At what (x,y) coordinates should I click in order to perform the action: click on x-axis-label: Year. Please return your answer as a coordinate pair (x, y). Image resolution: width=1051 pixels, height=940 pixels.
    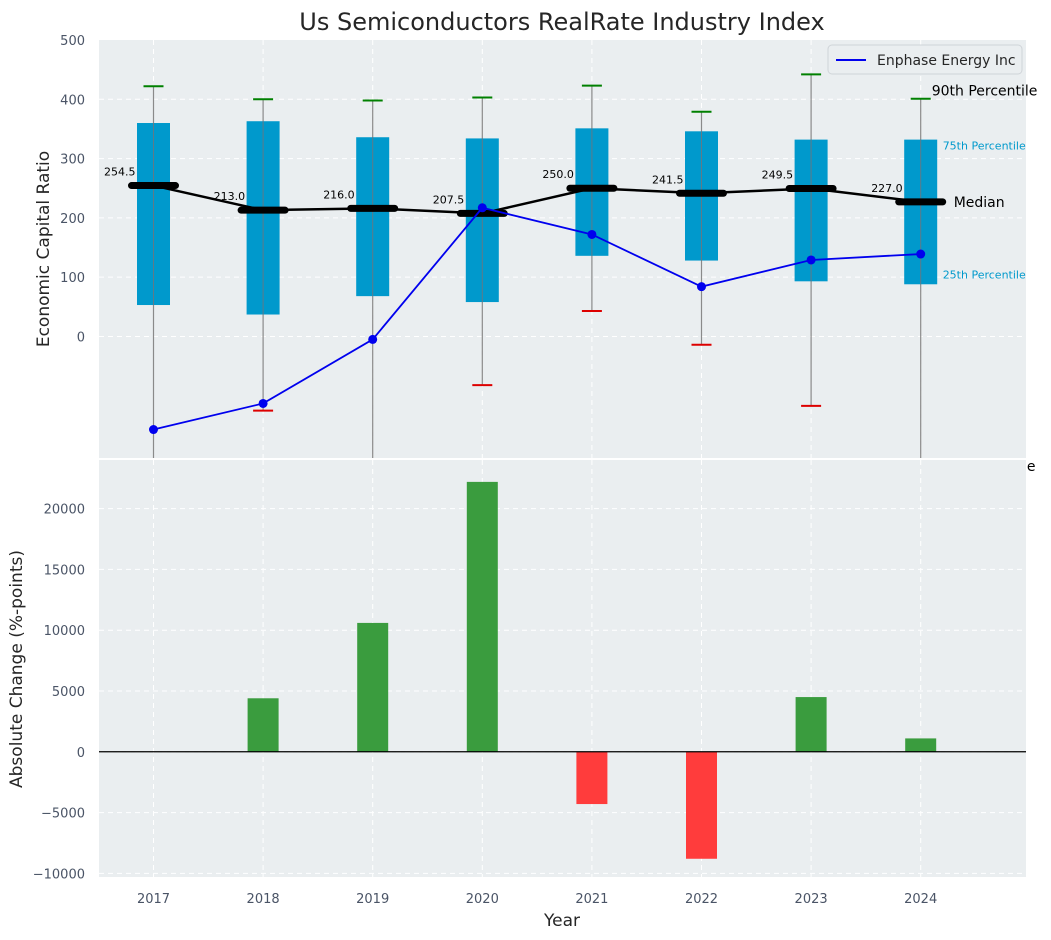
    Looking at the image, I should click on (561, 921).